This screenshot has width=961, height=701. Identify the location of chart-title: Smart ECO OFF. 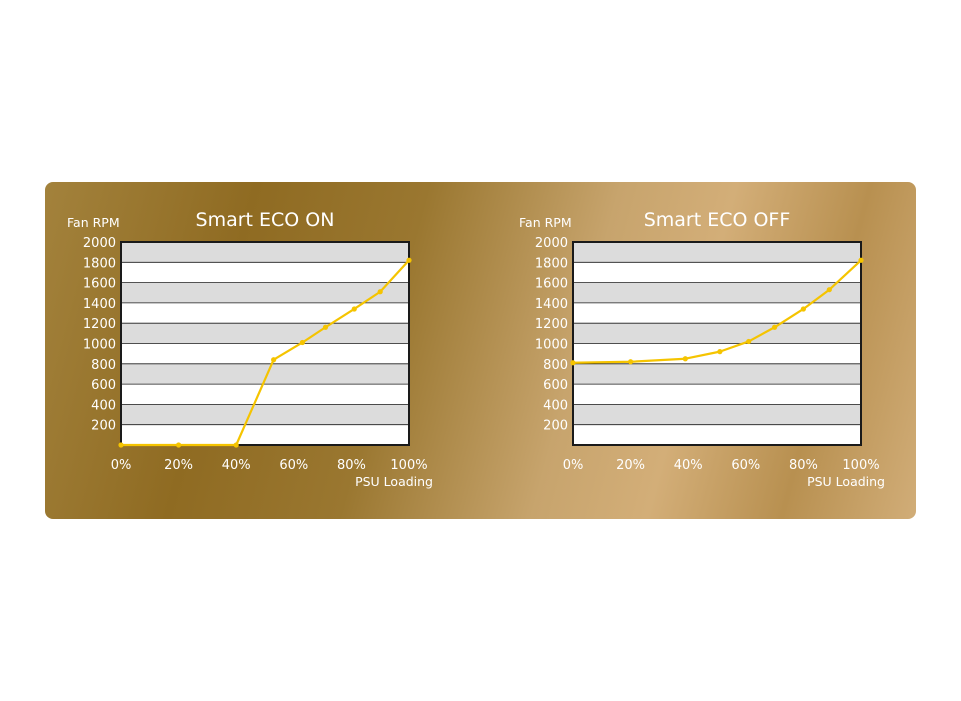
(717, 220).